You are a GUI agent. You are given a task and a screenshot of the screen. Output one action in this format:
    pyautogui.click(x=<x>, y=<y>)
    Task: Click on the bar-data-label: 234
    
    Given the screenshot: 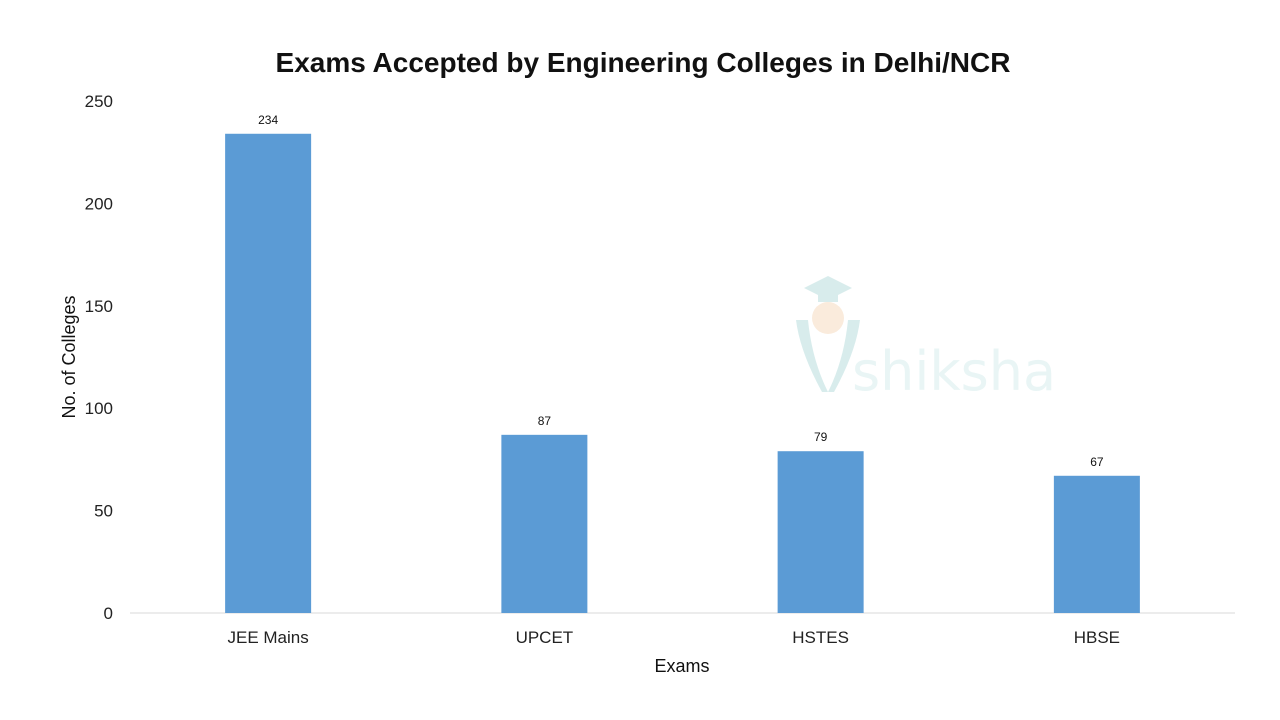 What is the action you would take?
    pyautogui.click(x=268, y=120)
    